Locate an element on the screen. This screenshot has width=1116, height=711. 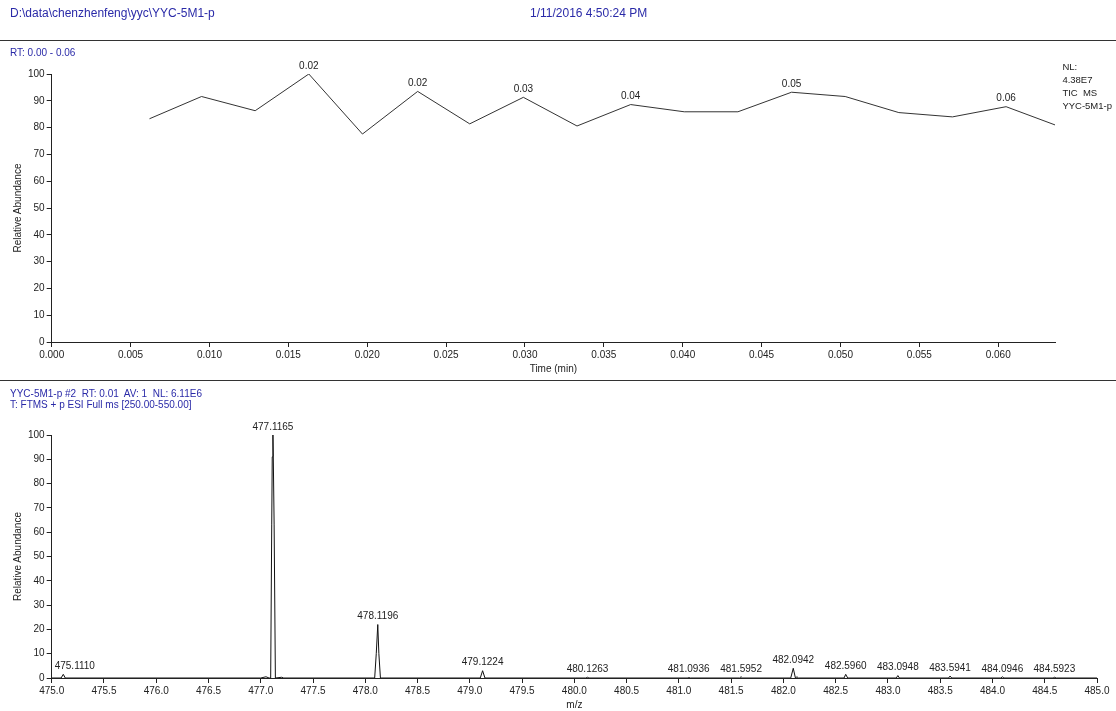
annotation: 482.0942 is located at coordinates (793, 660).